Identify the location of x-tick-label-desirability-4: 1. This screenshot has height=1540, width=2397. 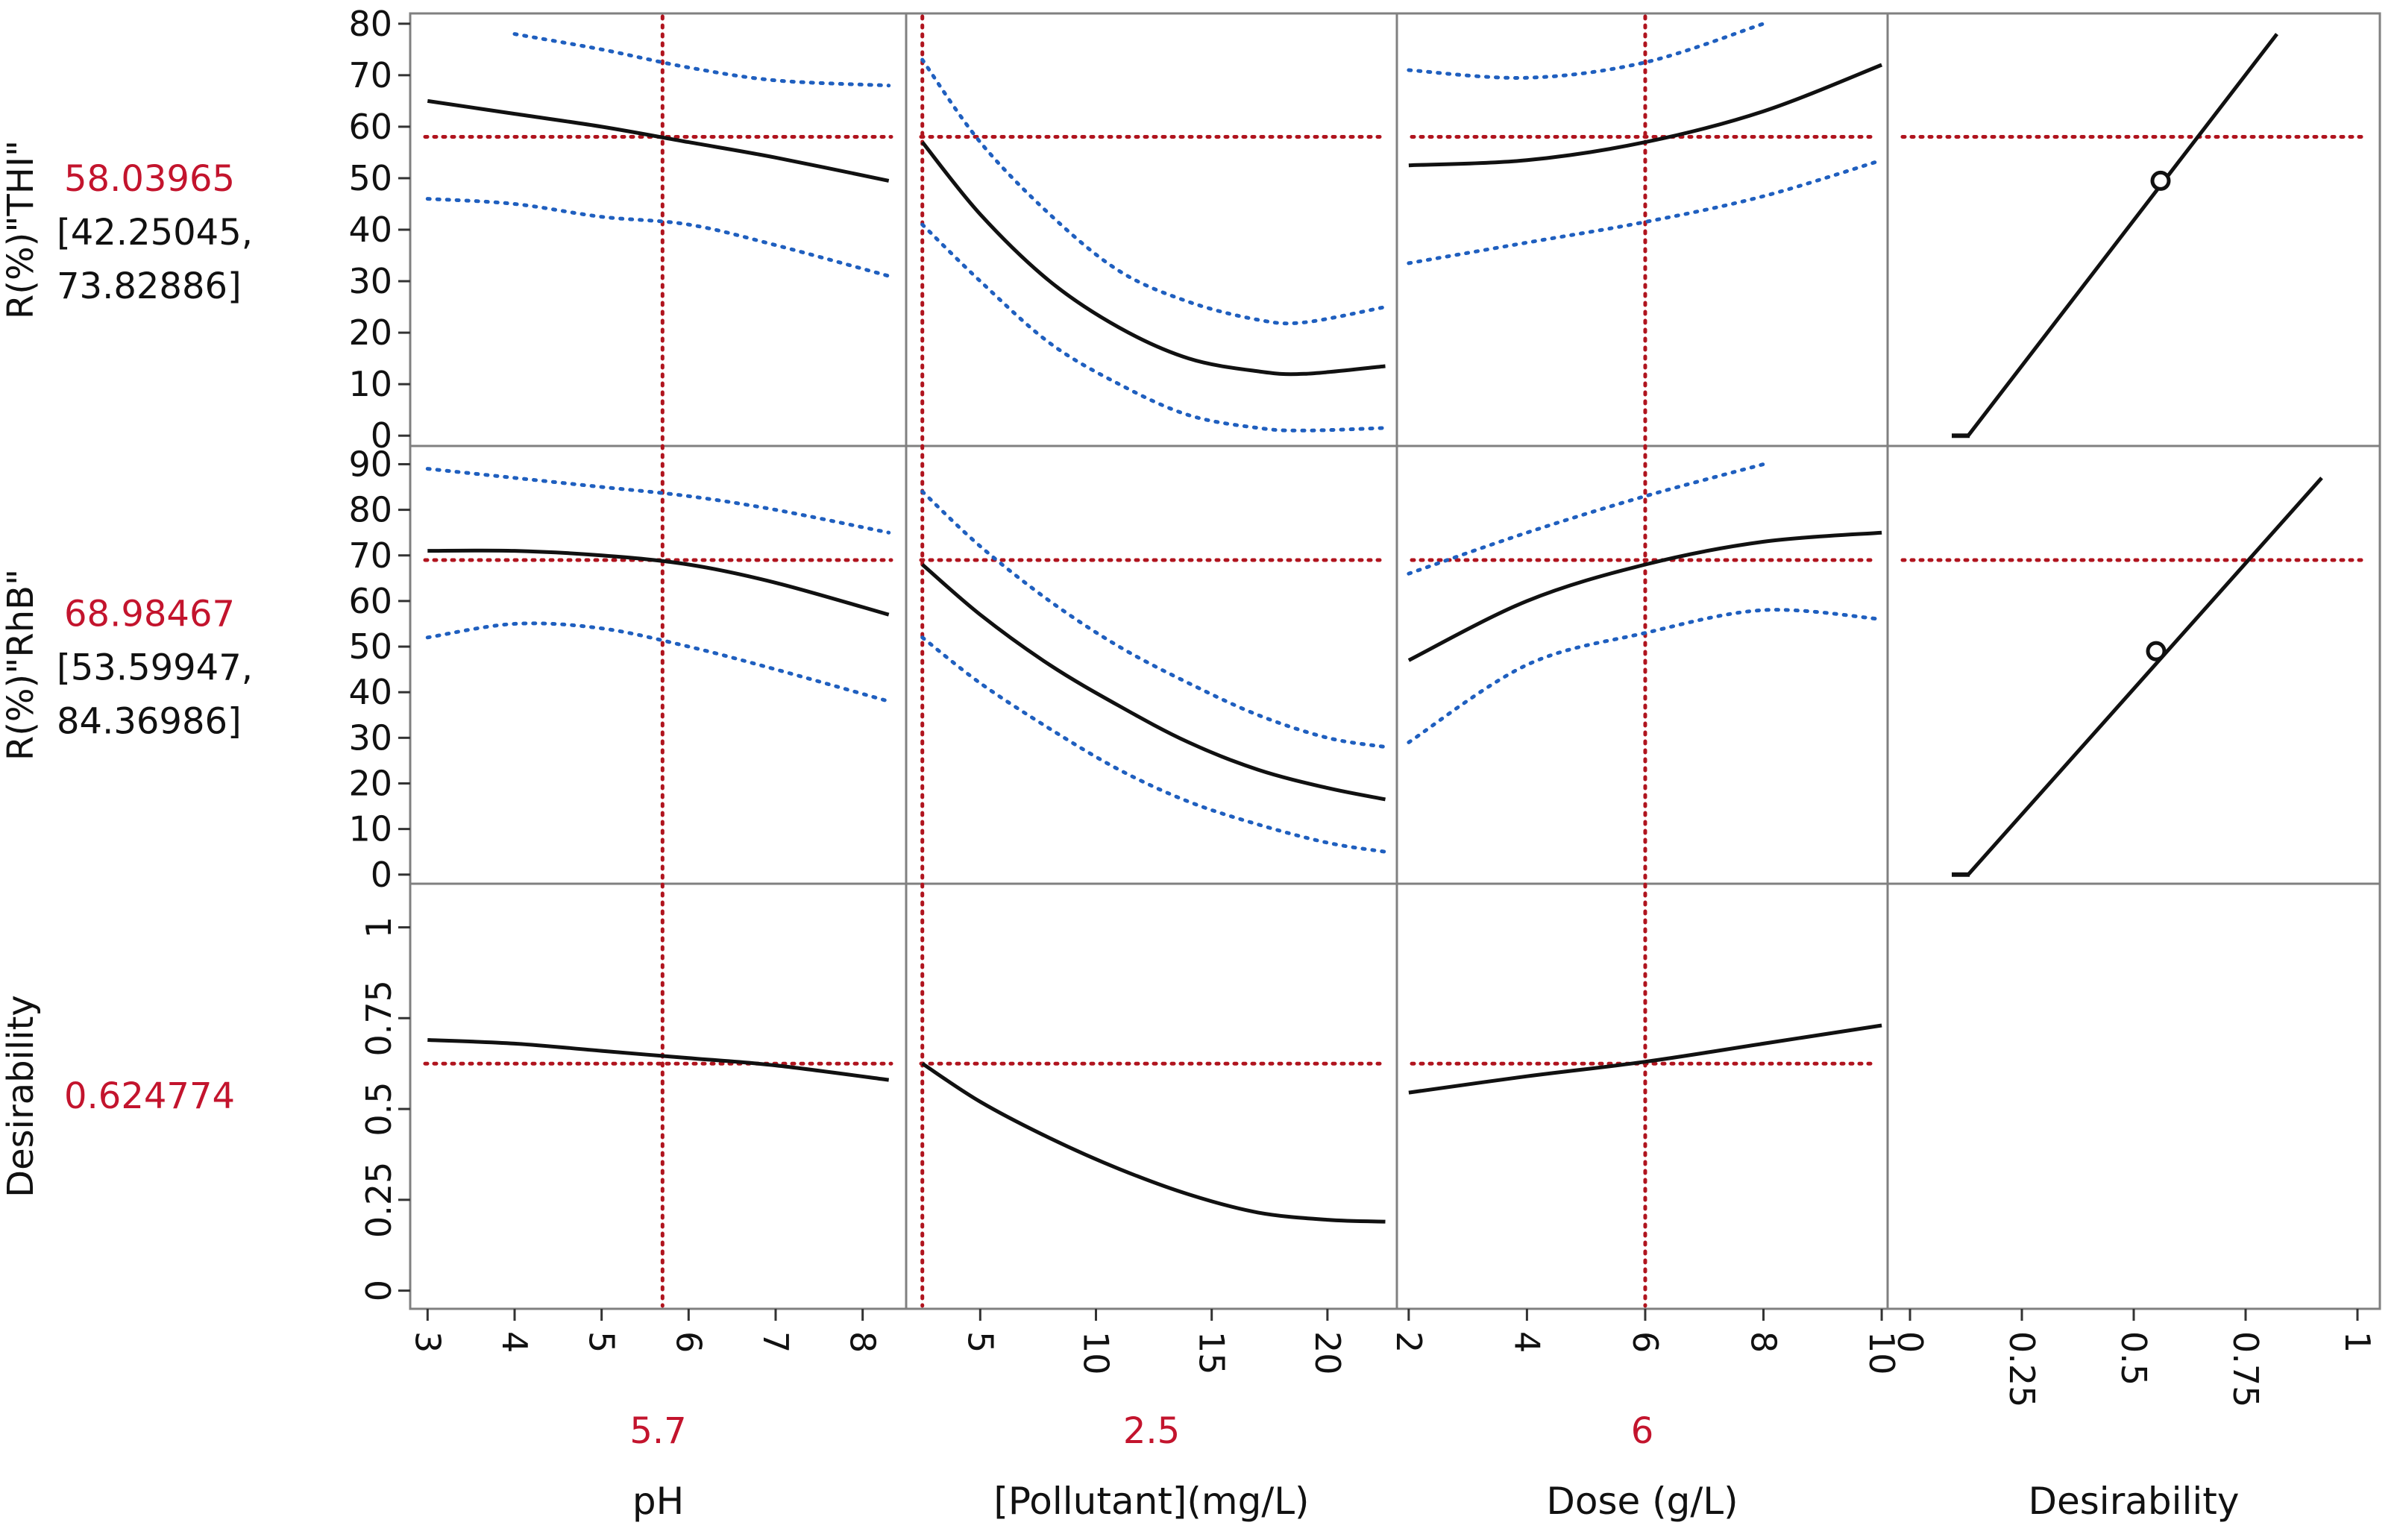
(2357, 1342).